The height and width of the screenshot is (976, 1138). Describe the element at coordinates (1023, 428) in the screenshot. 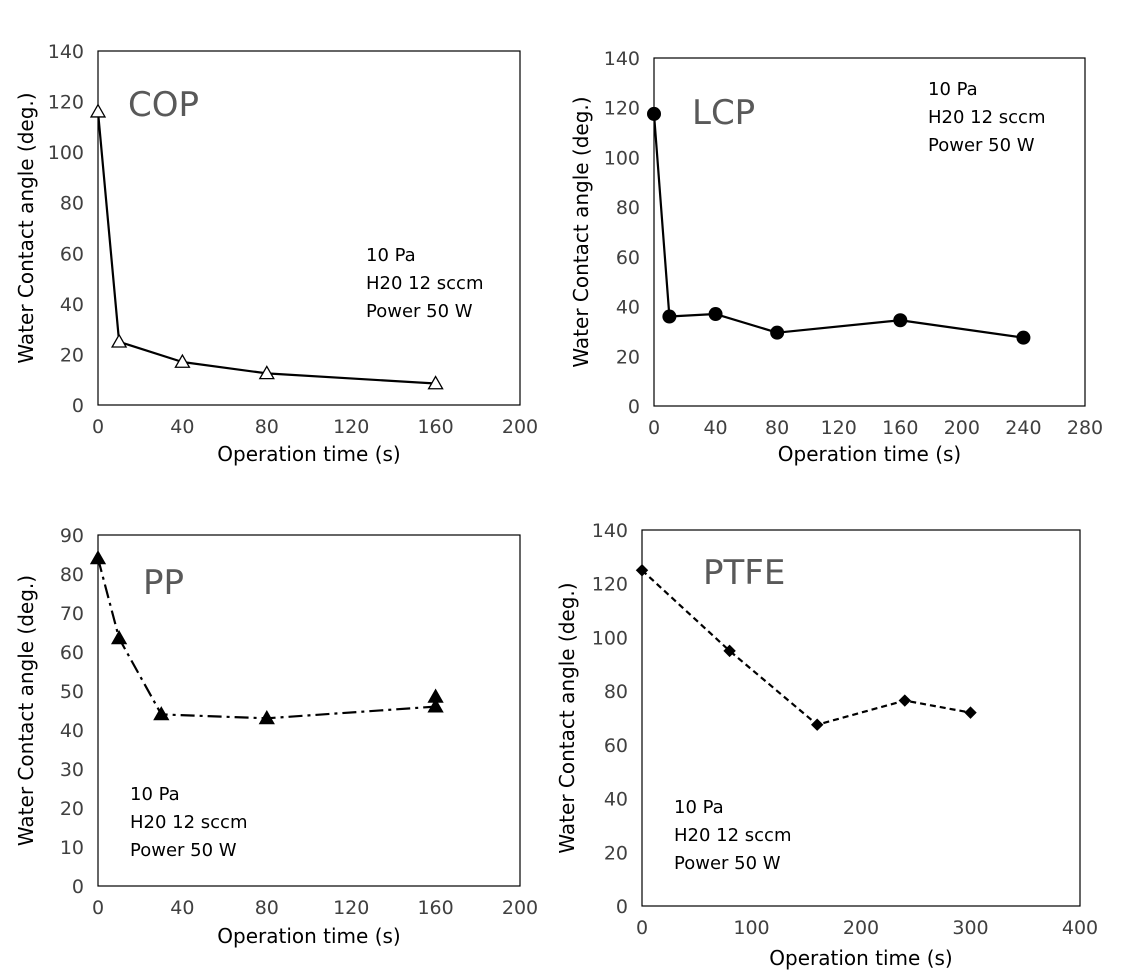

I see `x-tick-label: 240` at that location.